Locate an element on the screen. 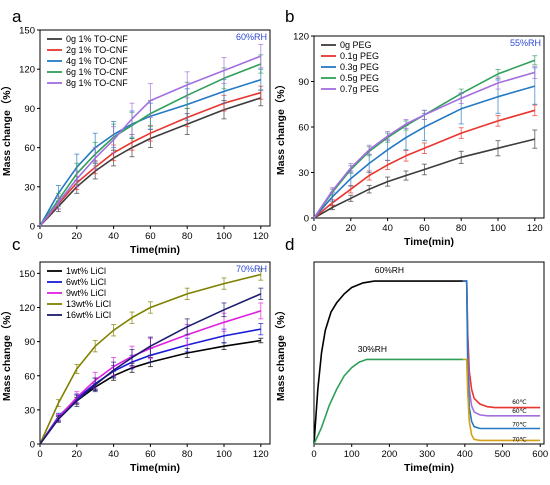 Image resolution: width=550 pixels, height=485 pixels. legend-label: 0.5g PEG is located at coordinates (359, 78).